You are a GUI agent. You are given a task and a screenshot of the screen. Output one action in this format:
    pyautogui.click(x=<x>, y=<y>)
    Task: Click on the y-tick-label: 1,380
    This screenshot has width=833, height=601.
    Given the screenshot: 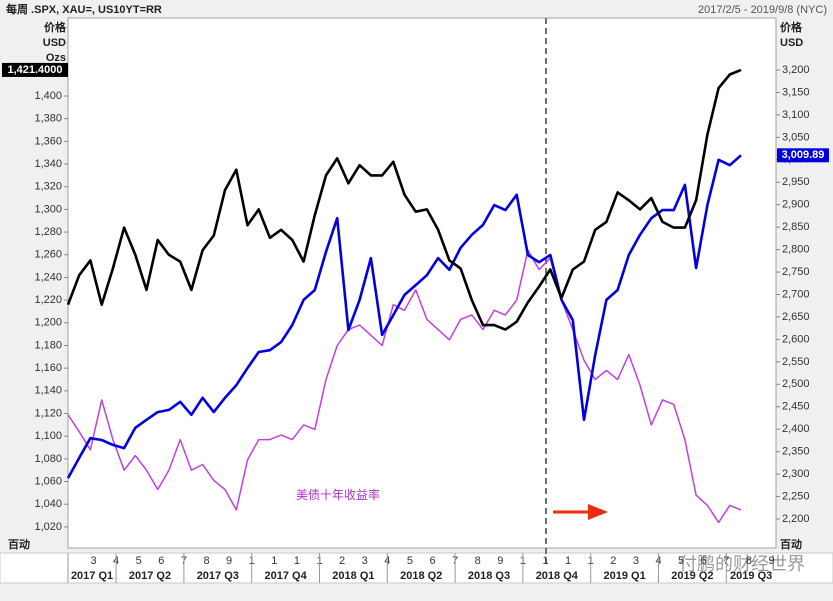 What is the action you would take?
    pyautogui.click(x=48, y=119)
    